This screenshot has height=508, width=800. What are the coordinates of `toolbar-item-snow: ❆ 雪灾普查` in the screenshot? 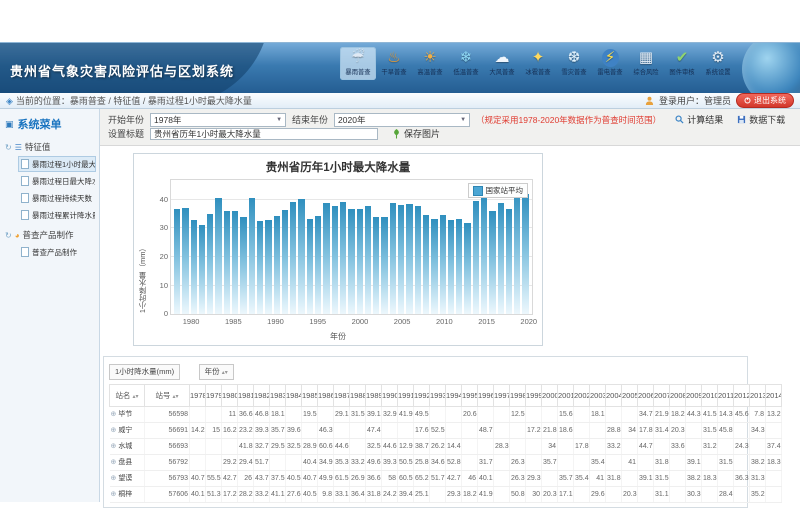 It's located at (574, 63).